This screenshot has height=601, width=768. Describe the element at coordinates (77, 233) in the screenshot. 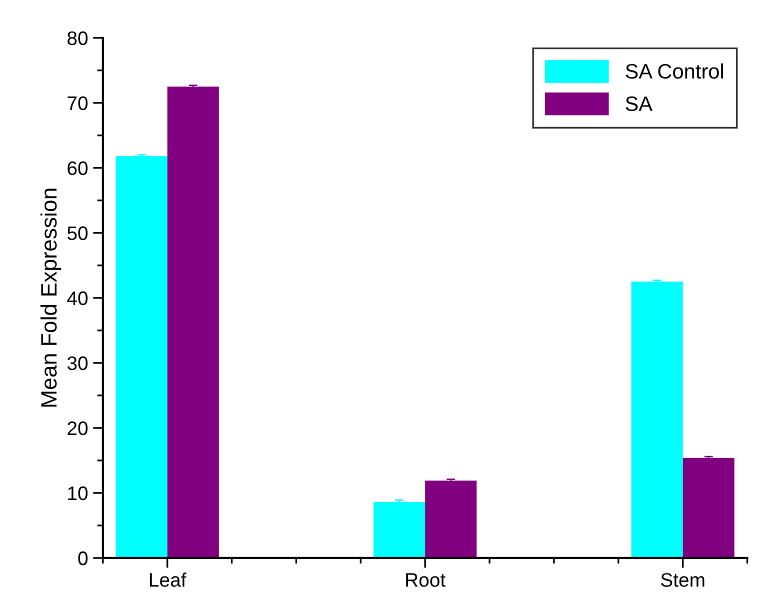

I see `y-tick-label: 50` at that location.